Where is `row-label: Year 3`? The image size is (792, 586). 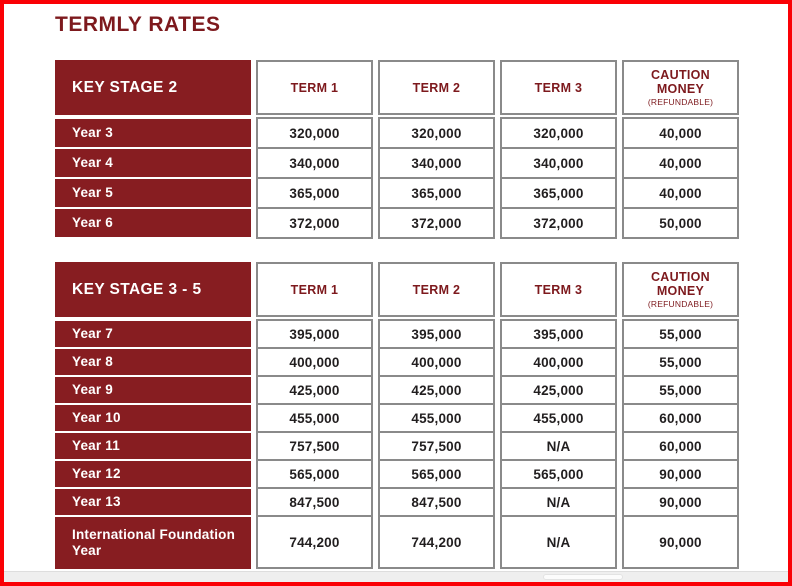
row-label: Year 3 is located at coordinates (153, 133).